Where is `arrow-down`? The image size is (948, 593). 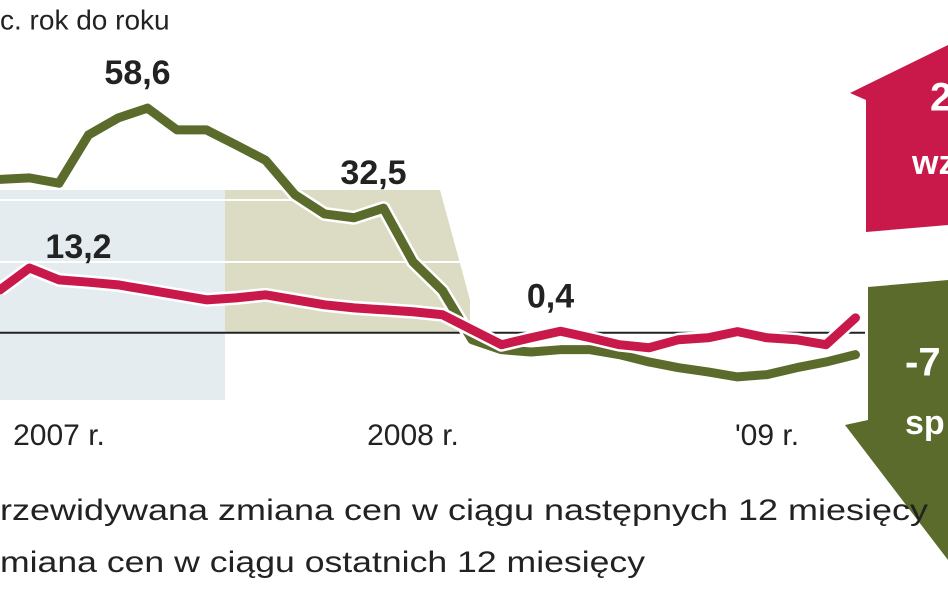 arrow-down is located at coordinates (896, 420).